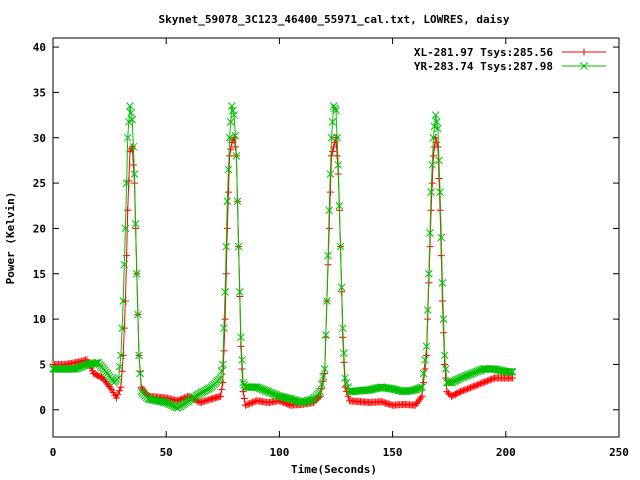 This screenshot has width=640, height=480. What do you see at coordinates (39, 92) in the screenshot?
I see `y-tick-label: 35` at bounding box center [39, 92].